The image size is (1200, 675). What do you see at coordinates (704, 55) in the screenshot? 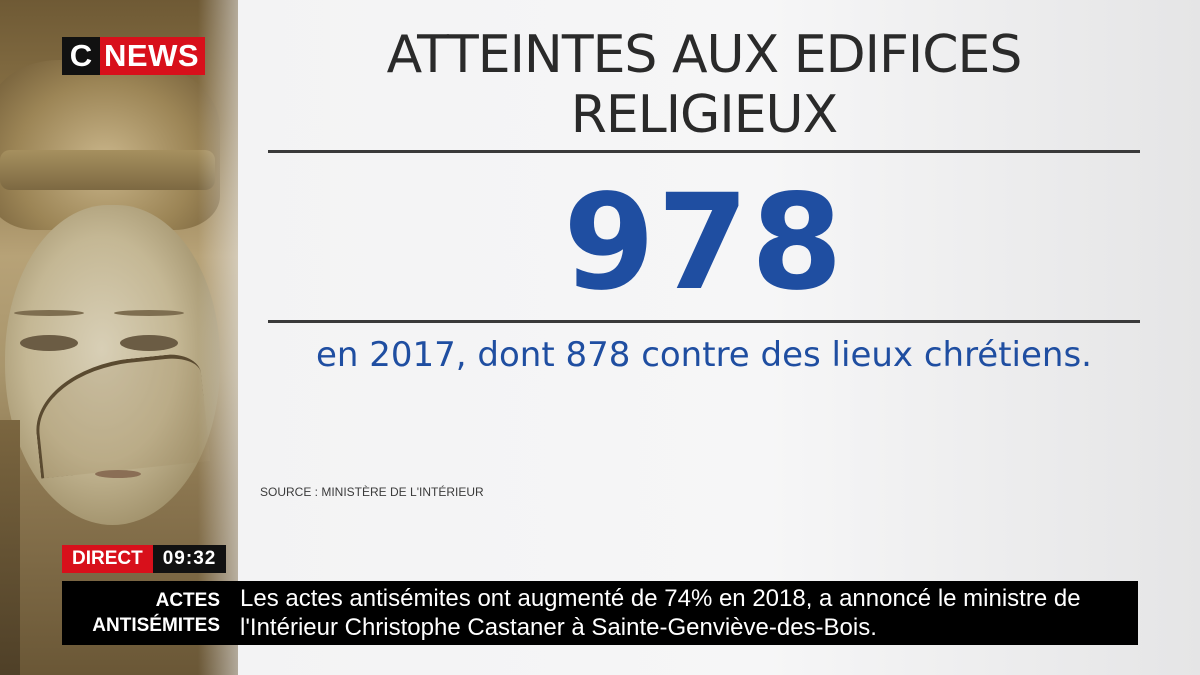
I see `graphic-title-line-1: ATTEINTES AUX EDIFICES` at bounding box center [704, 55].